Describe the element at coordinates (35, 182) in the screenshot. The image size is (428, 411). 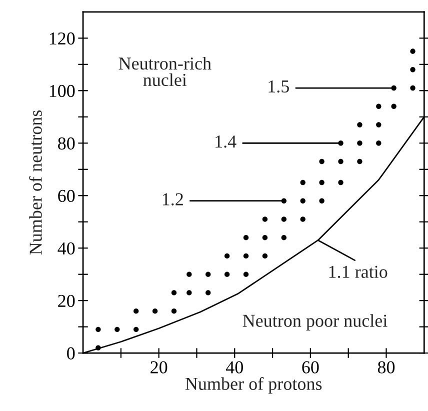
I see `y-axis-title: Number of neutrons` at that location.